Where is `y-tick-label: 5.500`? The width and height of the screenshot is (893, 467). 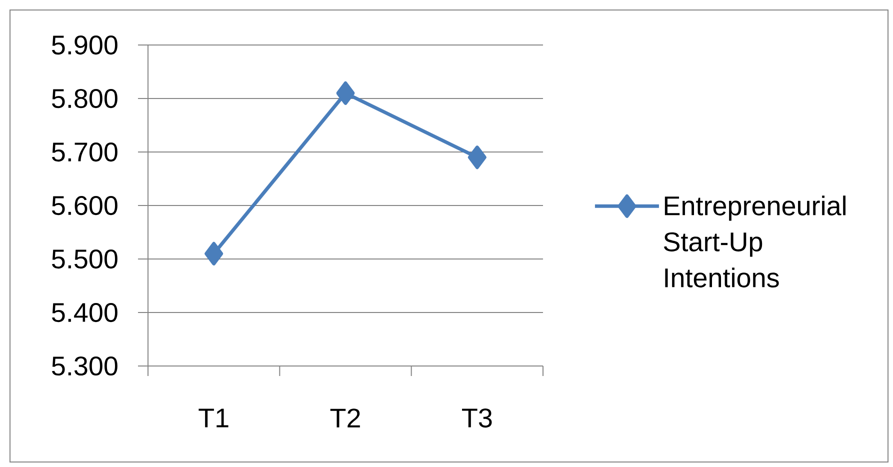
y-tick-label: 5.500 is located at coordinates (85, 259).